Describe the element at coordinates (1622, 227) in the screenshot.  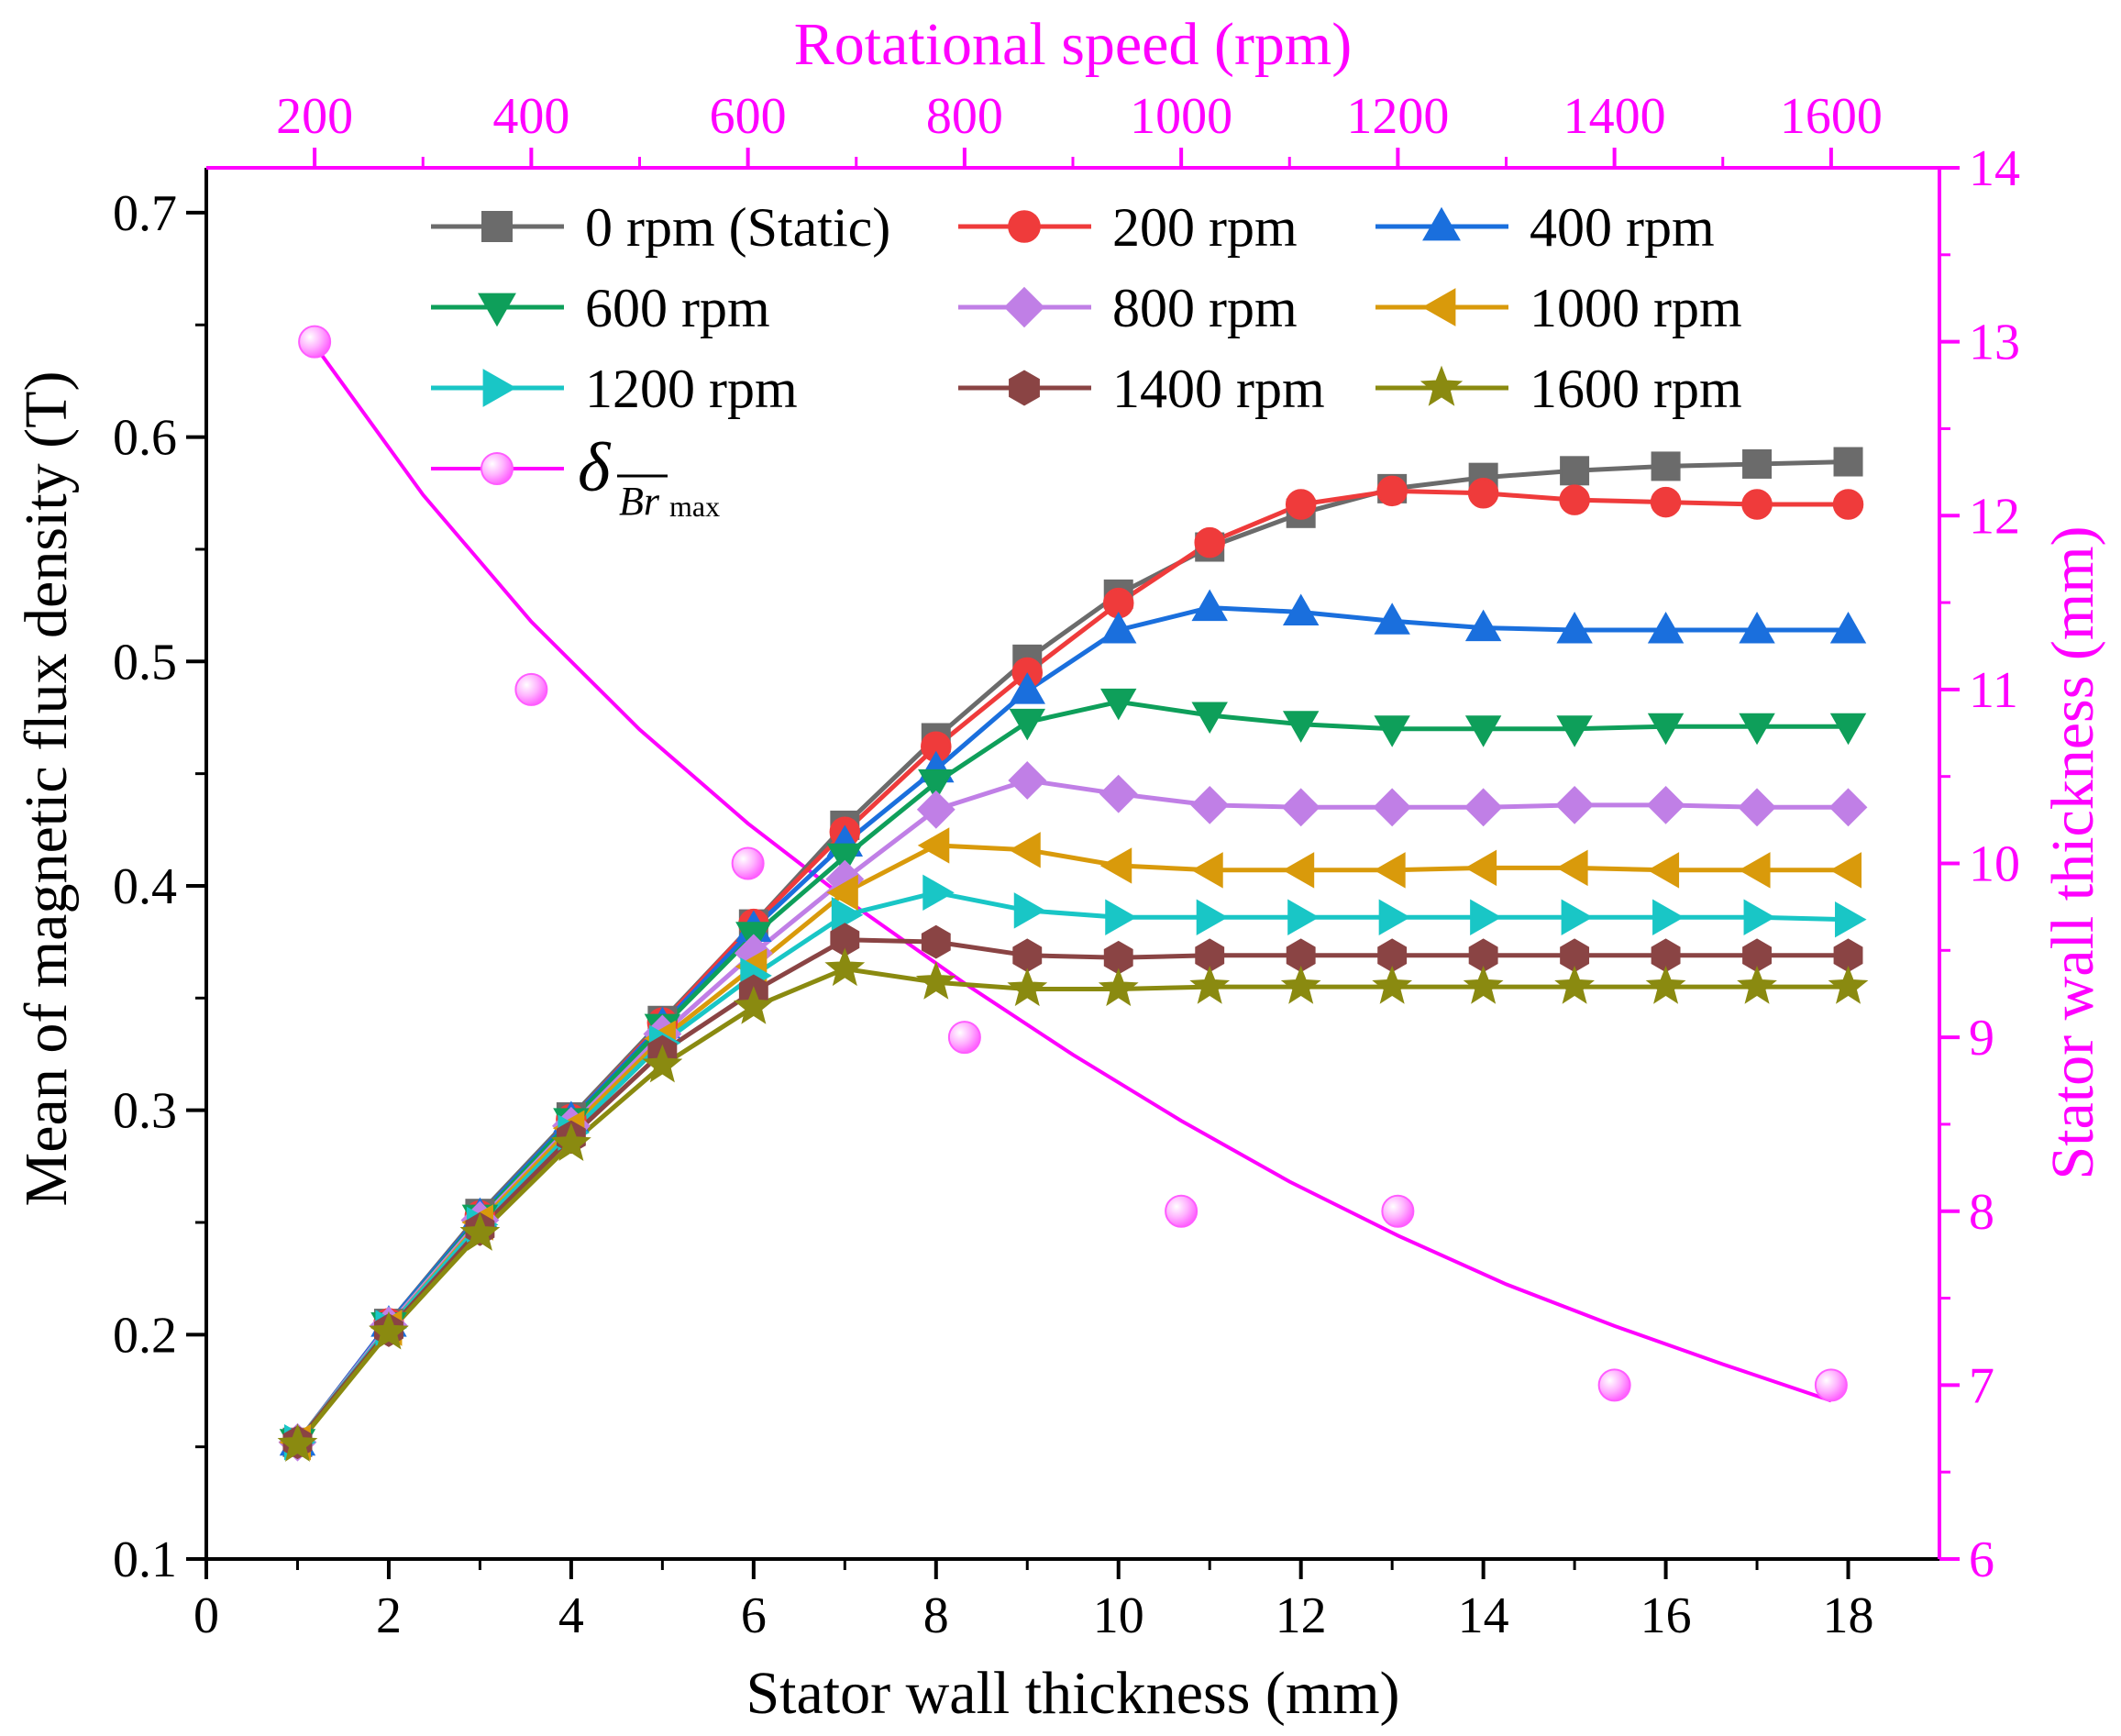
I see `legend-label-2: 400 rpm` at that location.